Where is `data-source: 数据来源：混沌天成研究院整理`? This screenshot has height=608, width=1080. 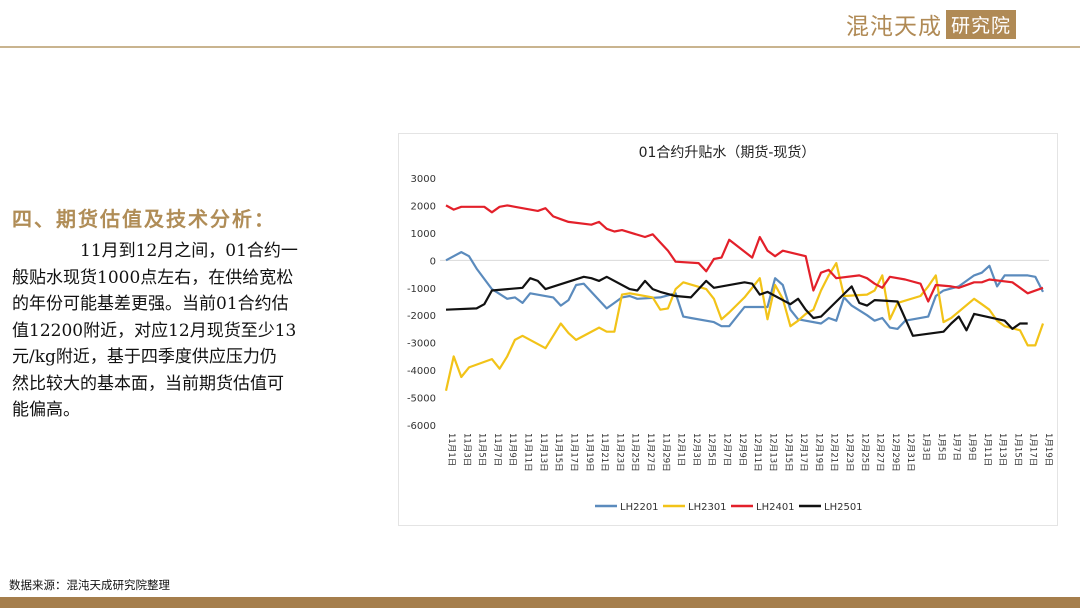 data-source: 数据来源：混沌天成研究院整理 is located at coordinates (89, 585).